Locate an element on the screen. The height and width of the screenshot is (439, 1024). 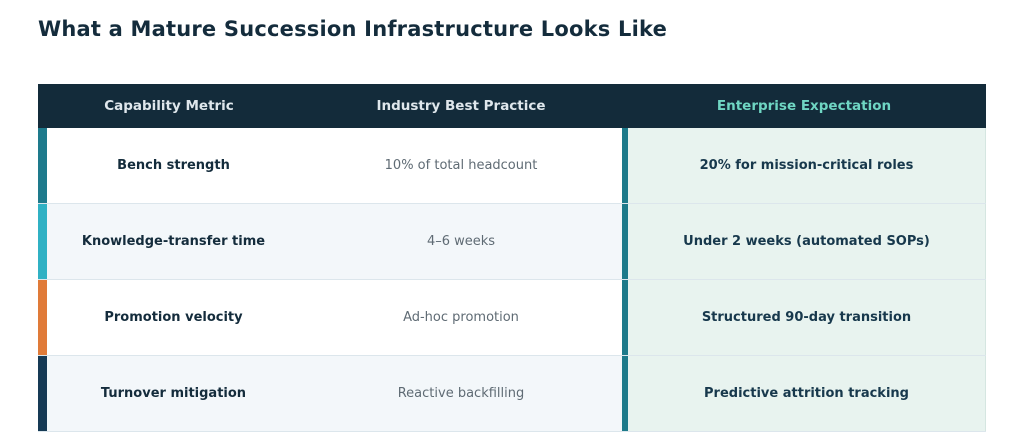
column-header: Enterprise Expectation is located at coordinates (804, 106).